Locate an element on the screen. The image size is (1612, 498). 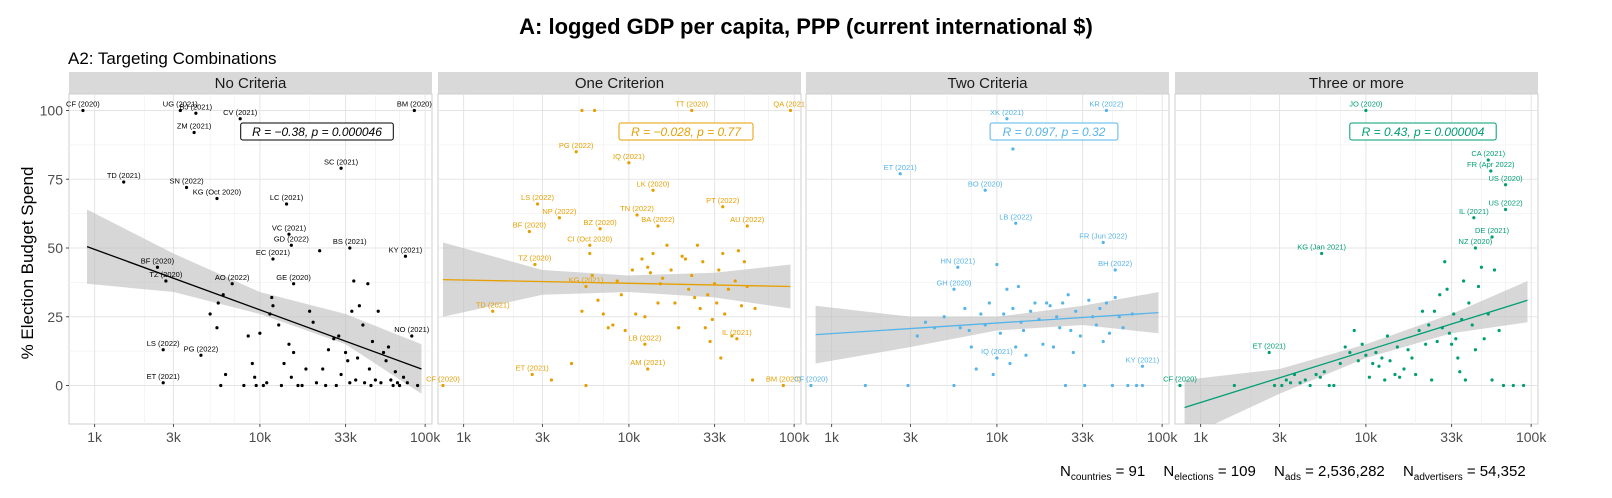
confidence-band is located at coordinates (987, 328).